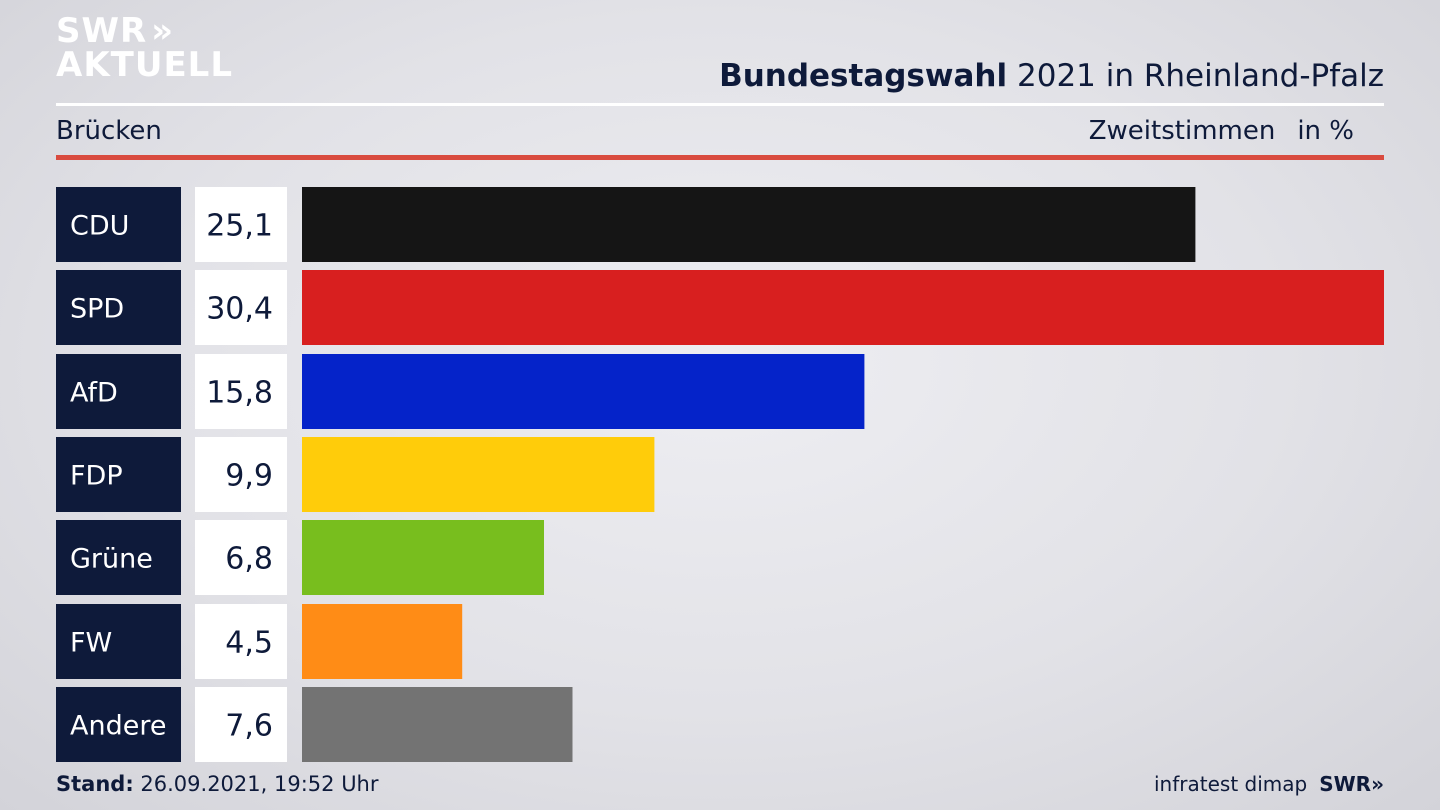  I want to click on bar-fw, so click(382, 641).